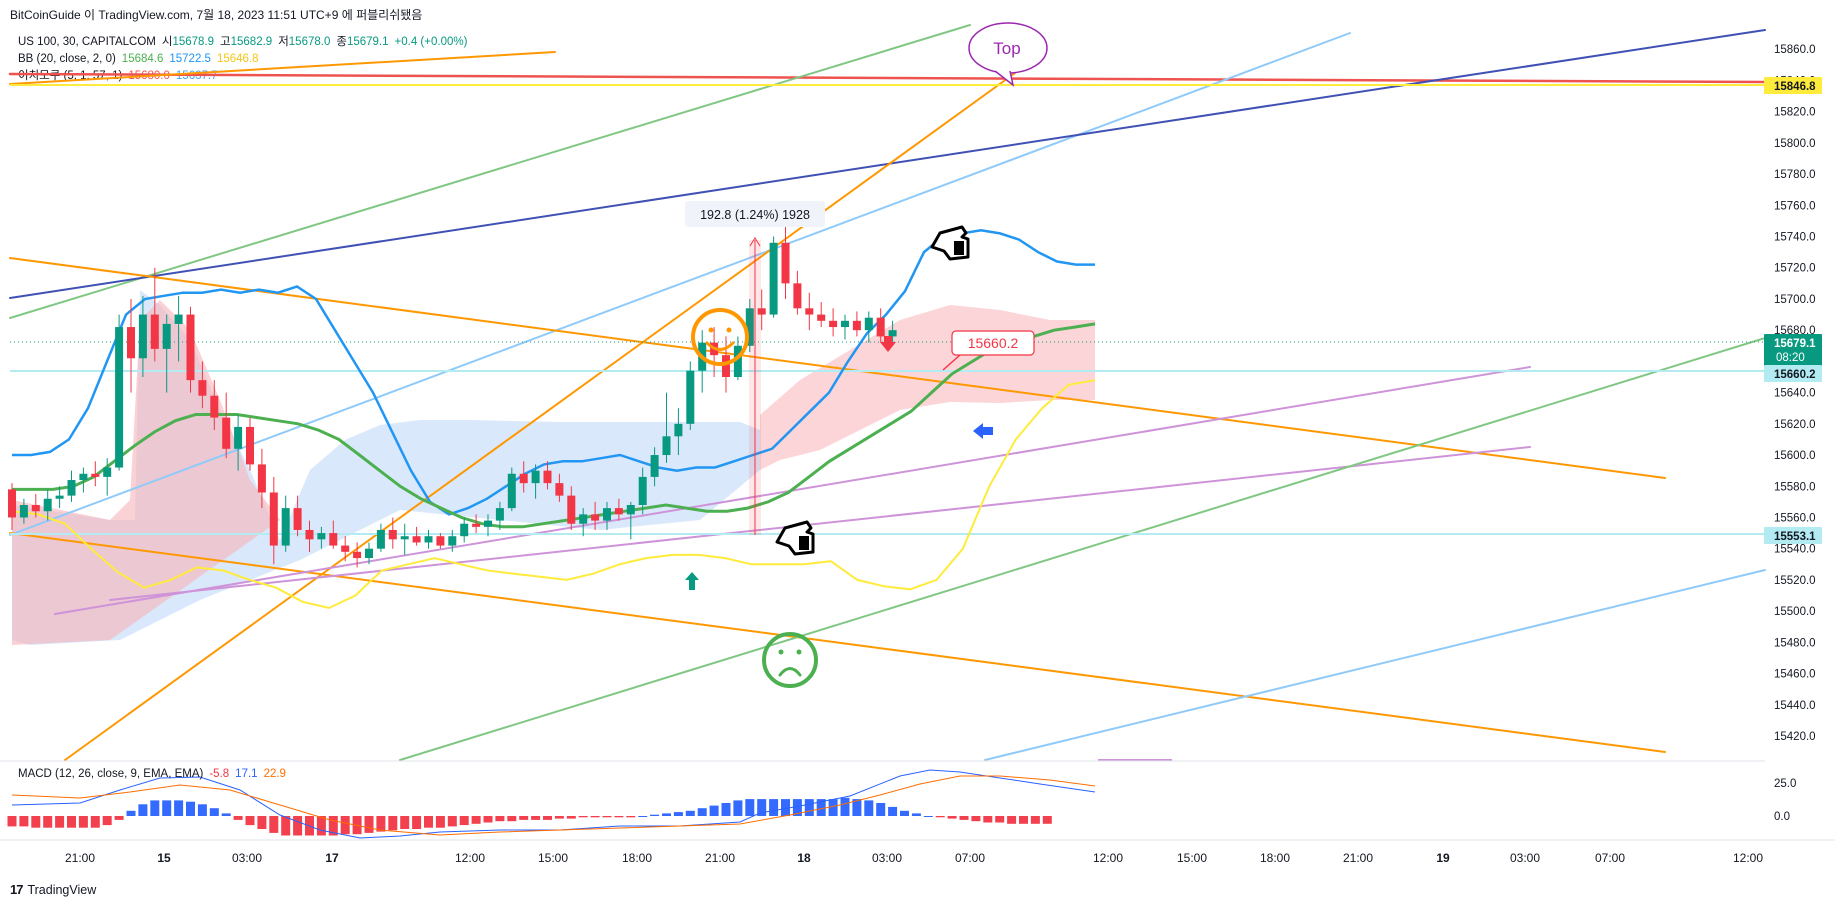 Image resolution: width=1835 pixels, height=907 pixels. Describe the element at coordinates (67, 59) in the screenshot. I see `bb-label: BB (20, close, 2, 0)` at that location.